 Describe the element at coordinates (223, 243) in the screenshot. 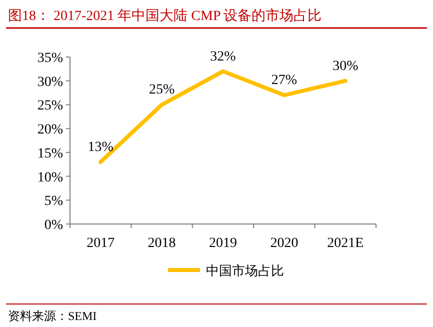

I see `x-tick-label: 2019` at that location.